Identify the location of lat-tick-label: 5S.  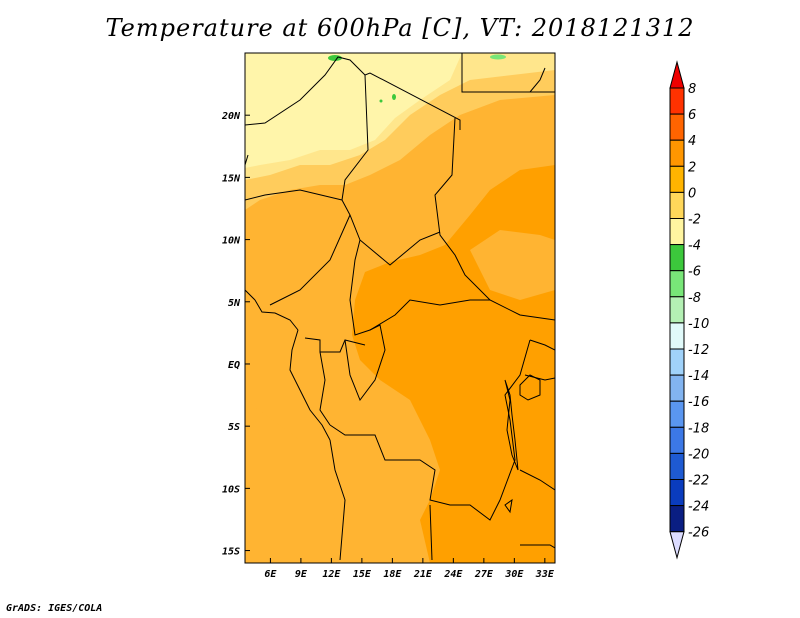
(234, 427).